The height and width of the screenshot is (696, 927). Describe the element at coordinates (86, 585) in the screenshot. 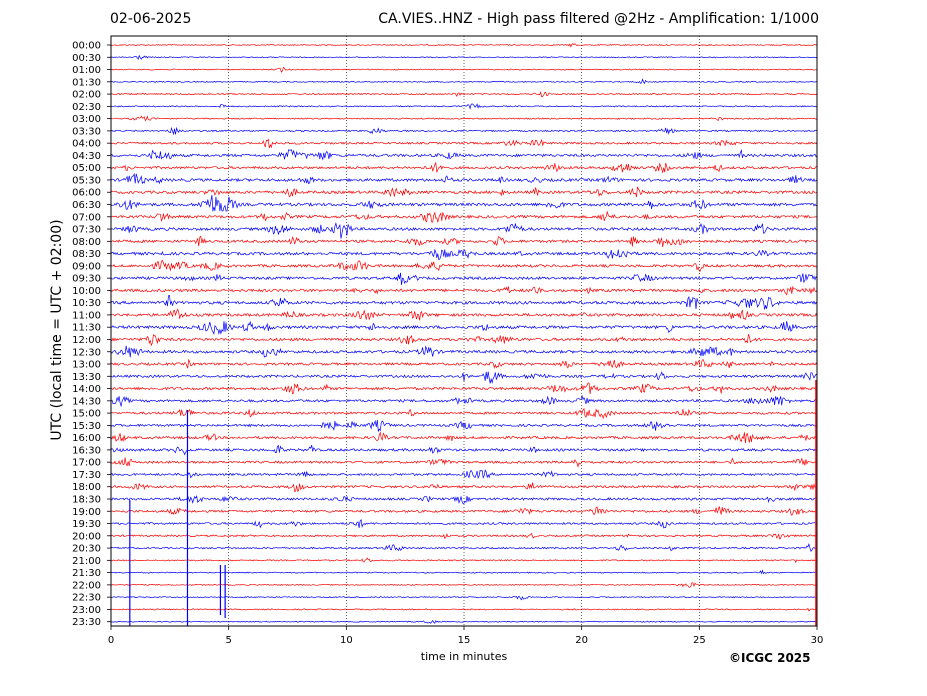

I see `row-label-2200: 22:00` at that location.